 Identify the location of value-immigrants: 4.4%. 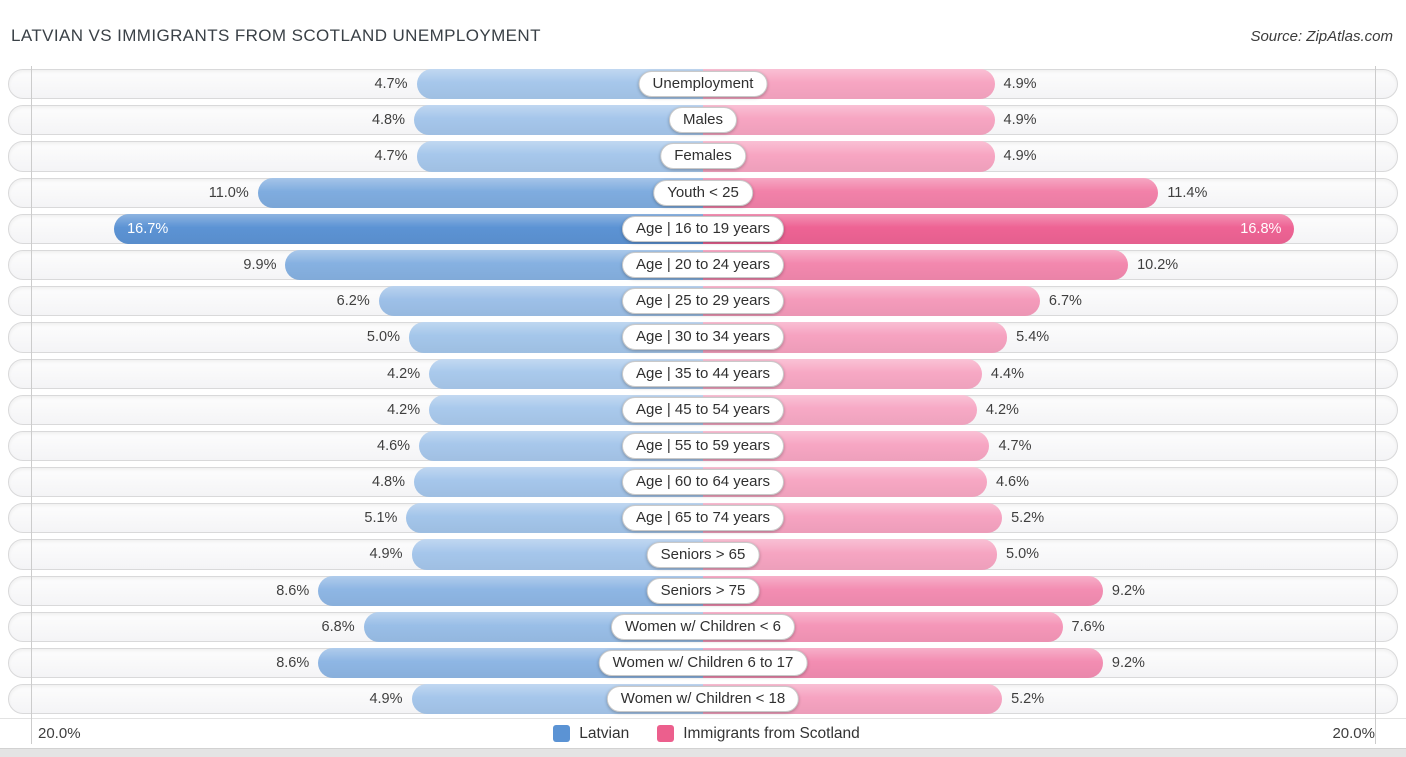
(1007, 373).